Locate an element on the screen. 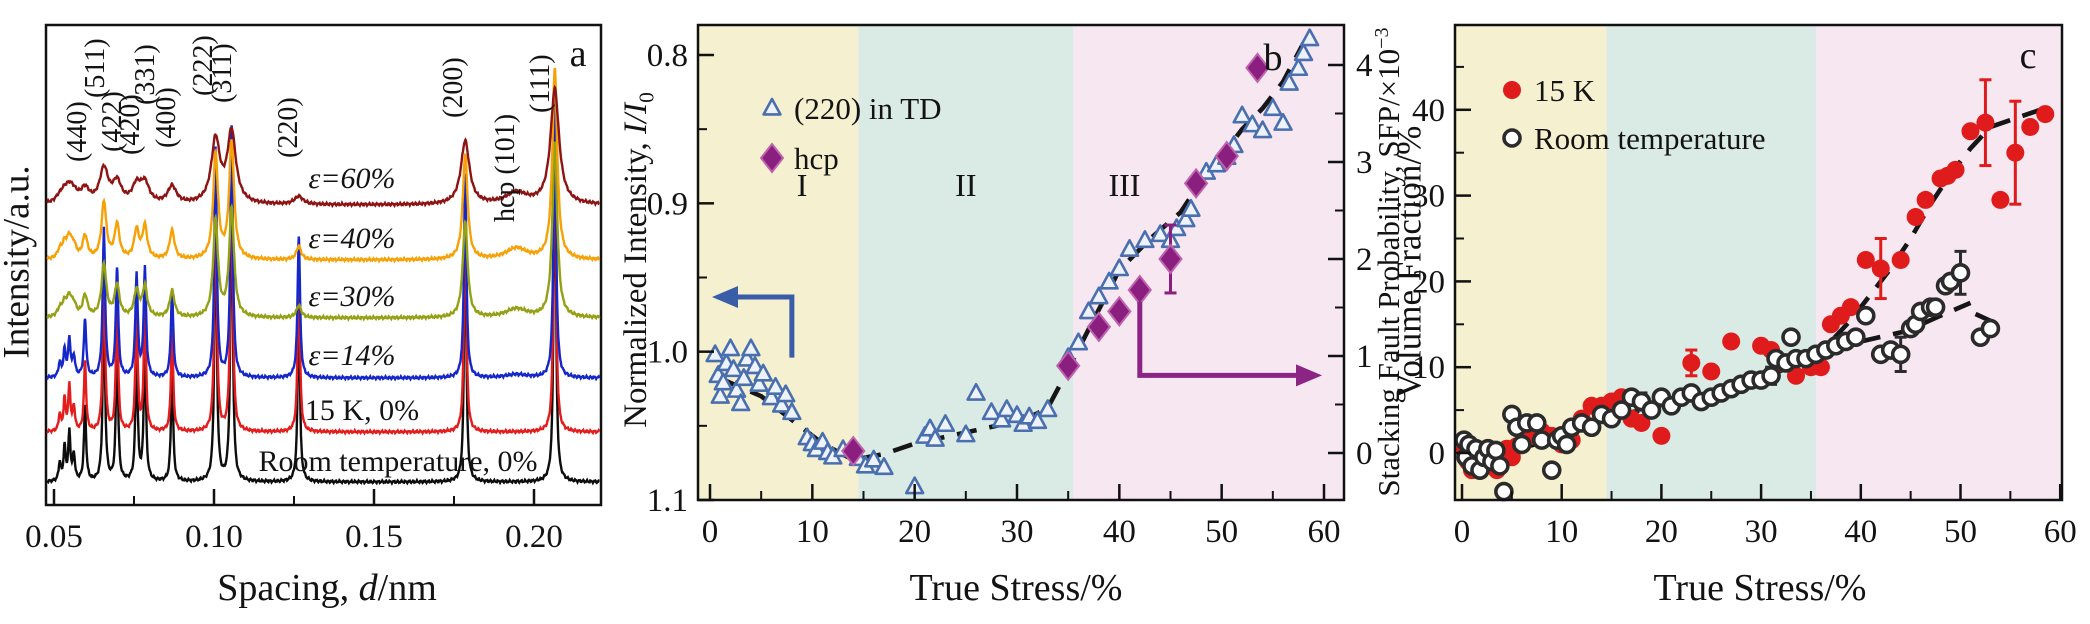 The width and height of the screenshot is (2090, 624). left-arrowhead-icon is located at coordinates (725, 297).